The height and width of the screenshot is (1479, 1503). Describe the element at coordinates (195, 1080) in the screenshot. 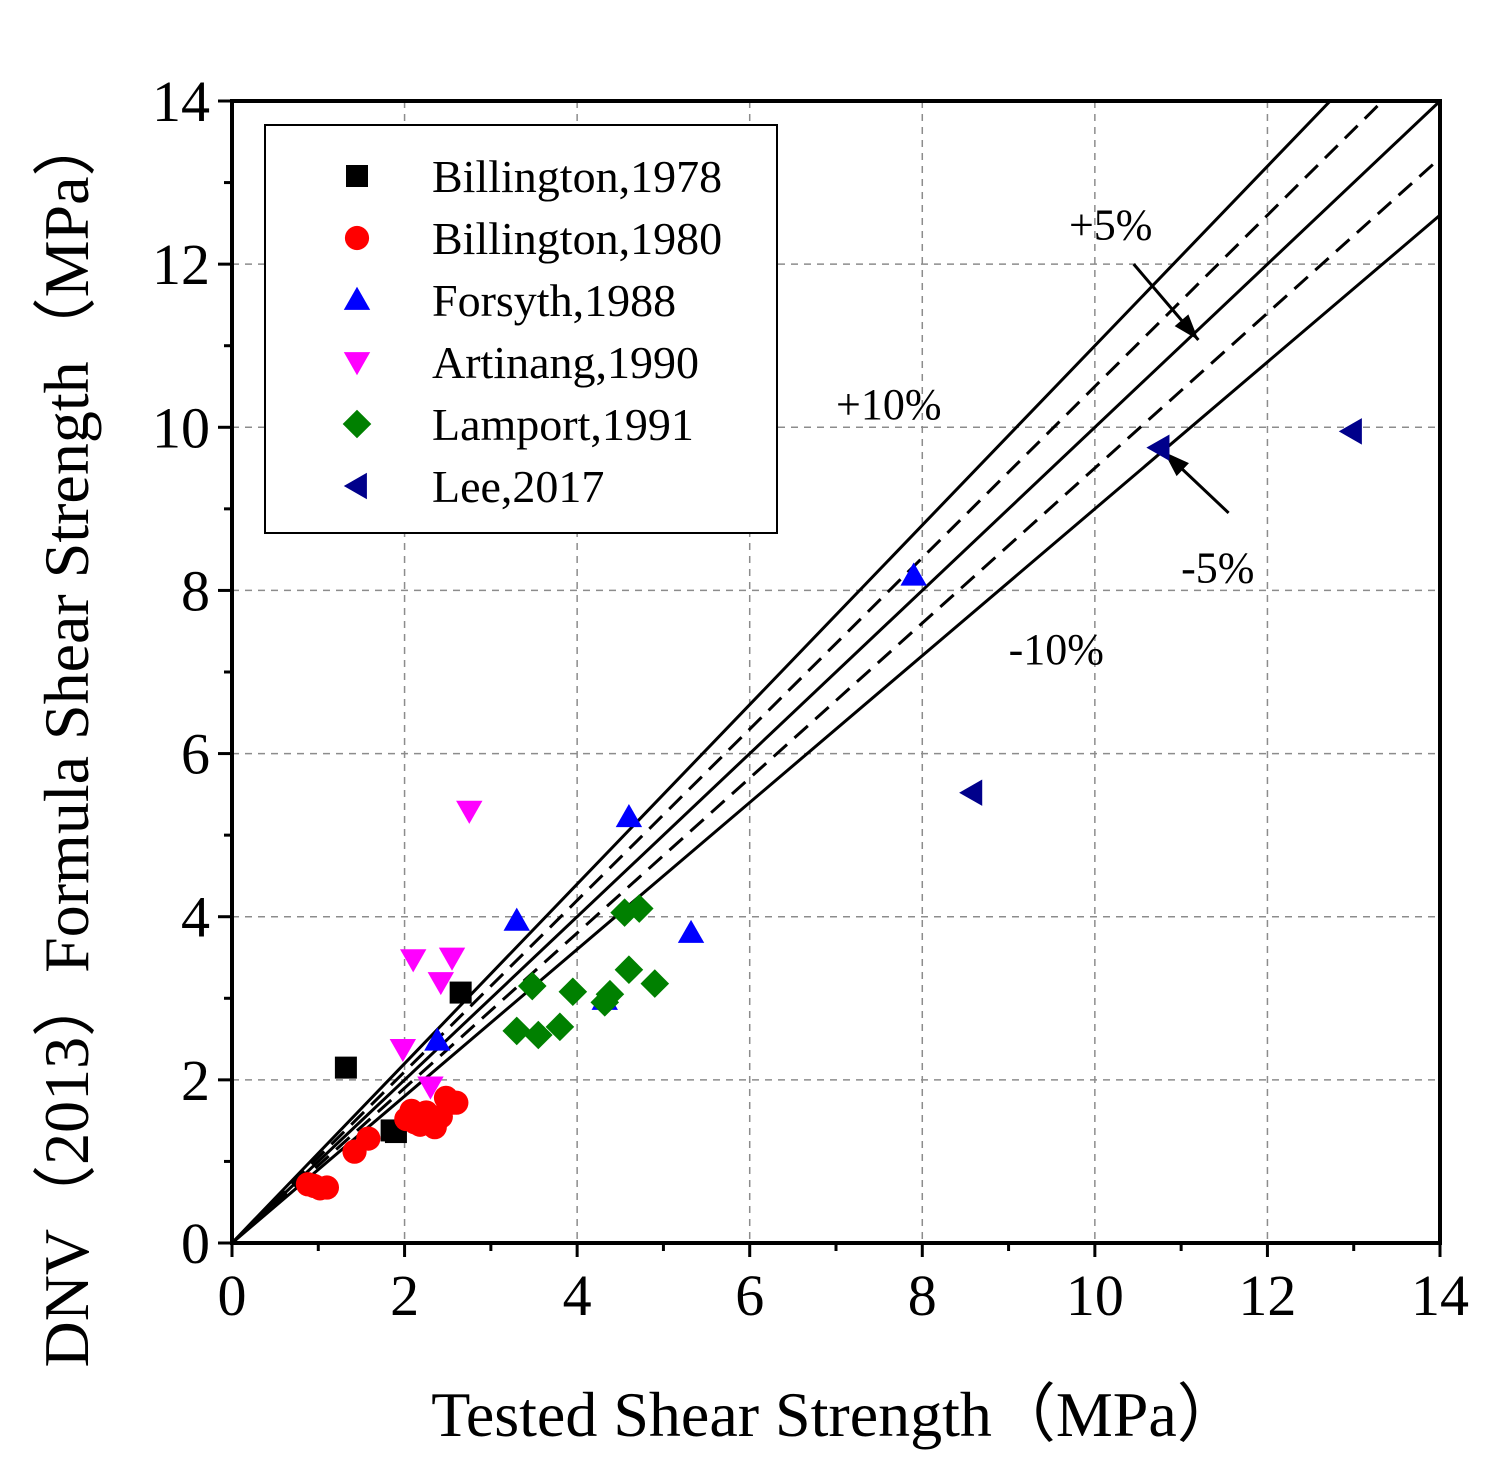

I see `y-tick-label: 2` at that location.